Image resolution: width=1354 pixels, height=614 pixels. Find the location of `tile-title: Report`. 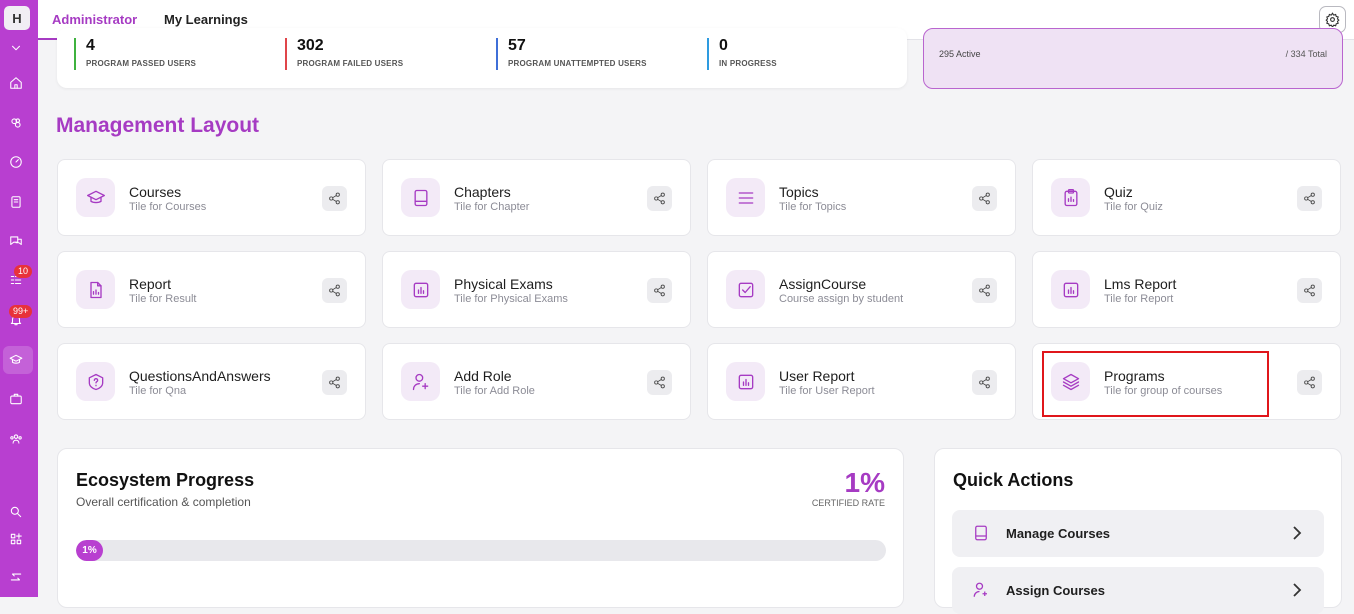

tile-title: Report is located at coordinates (150, 284).